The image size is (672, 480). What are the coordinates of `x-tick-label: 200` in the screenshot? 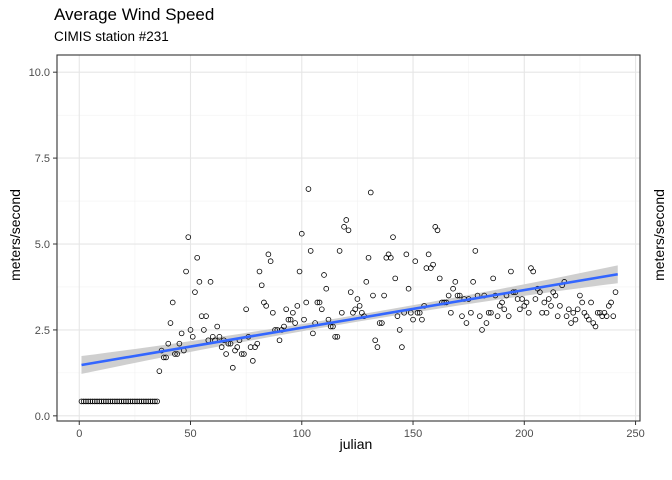 It's located at (524, 434).